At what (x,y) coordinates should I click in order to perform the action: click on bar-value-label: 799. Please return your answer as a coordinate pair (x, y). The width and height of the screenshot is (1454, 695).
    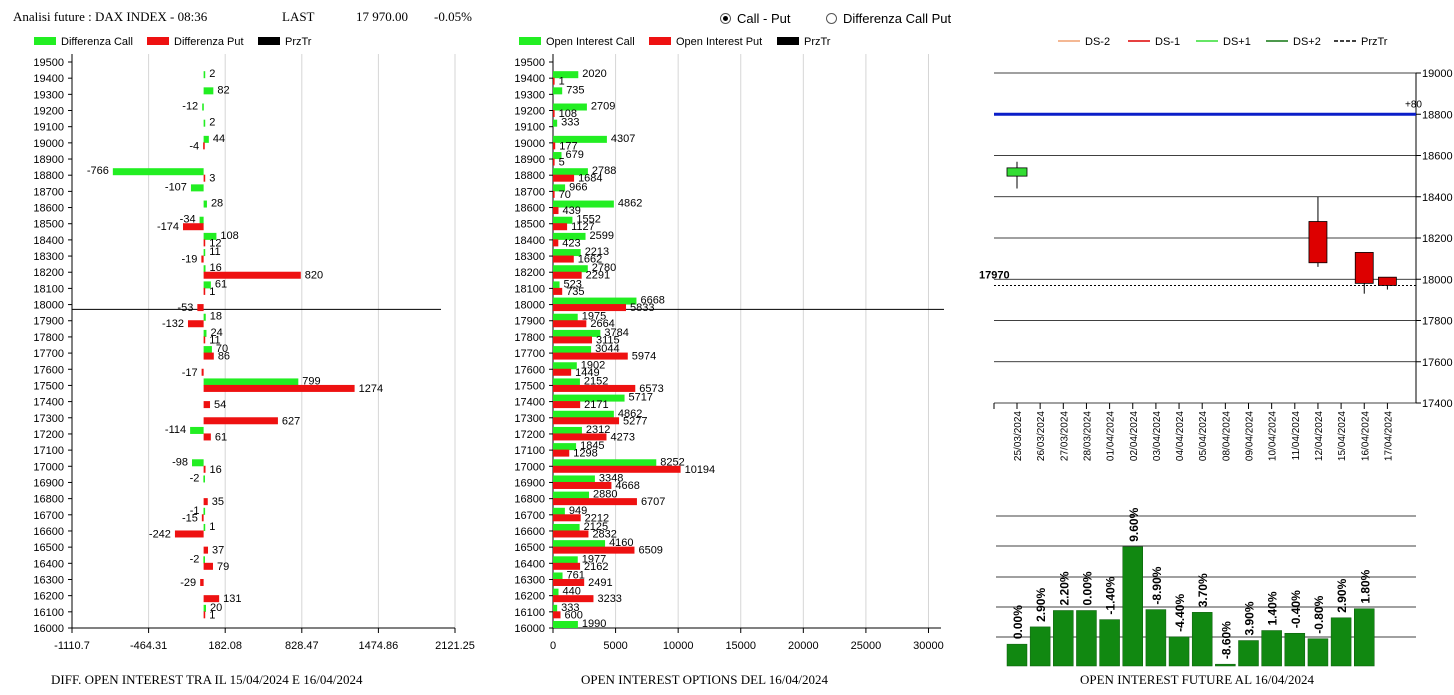
    Looking at the image, I should click on (311, 381).